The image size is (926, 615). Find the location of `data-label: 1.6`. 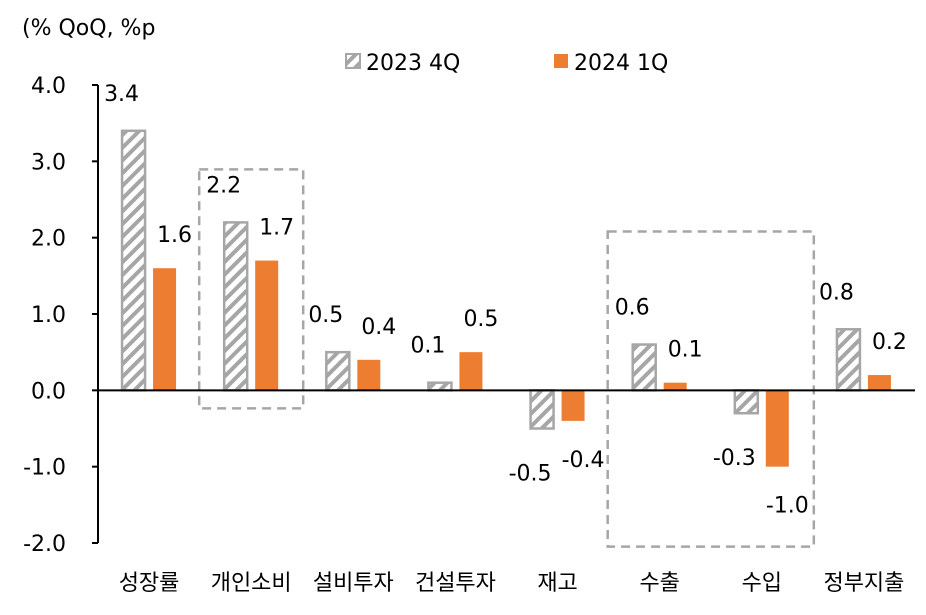

data-label: 1.6 is located at coordinates (174, 235).